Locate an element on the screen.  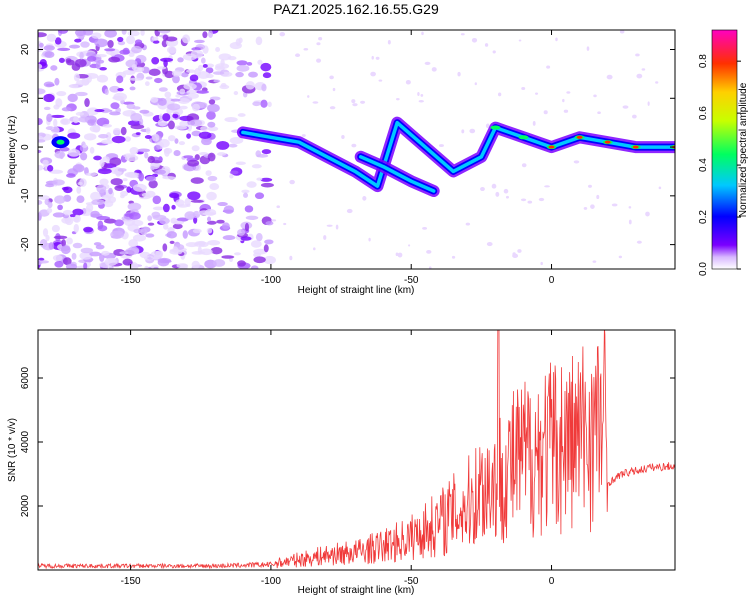
spectrogram-x-tick-label: 0 is located at coordinates (552, 280).